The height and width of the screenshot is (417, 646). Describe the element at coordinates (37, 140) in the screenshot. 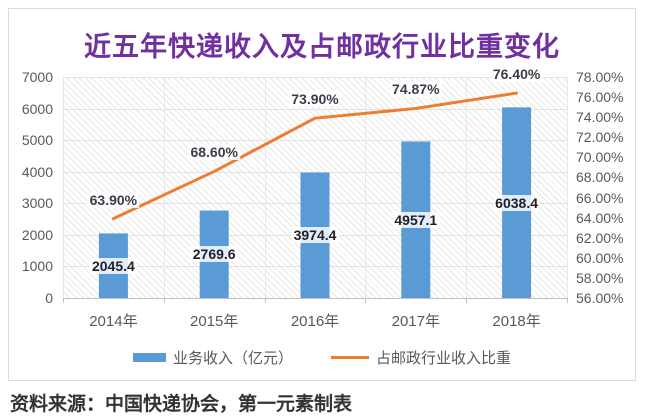

I see `y-axis-left-tick: 5000` at that location.